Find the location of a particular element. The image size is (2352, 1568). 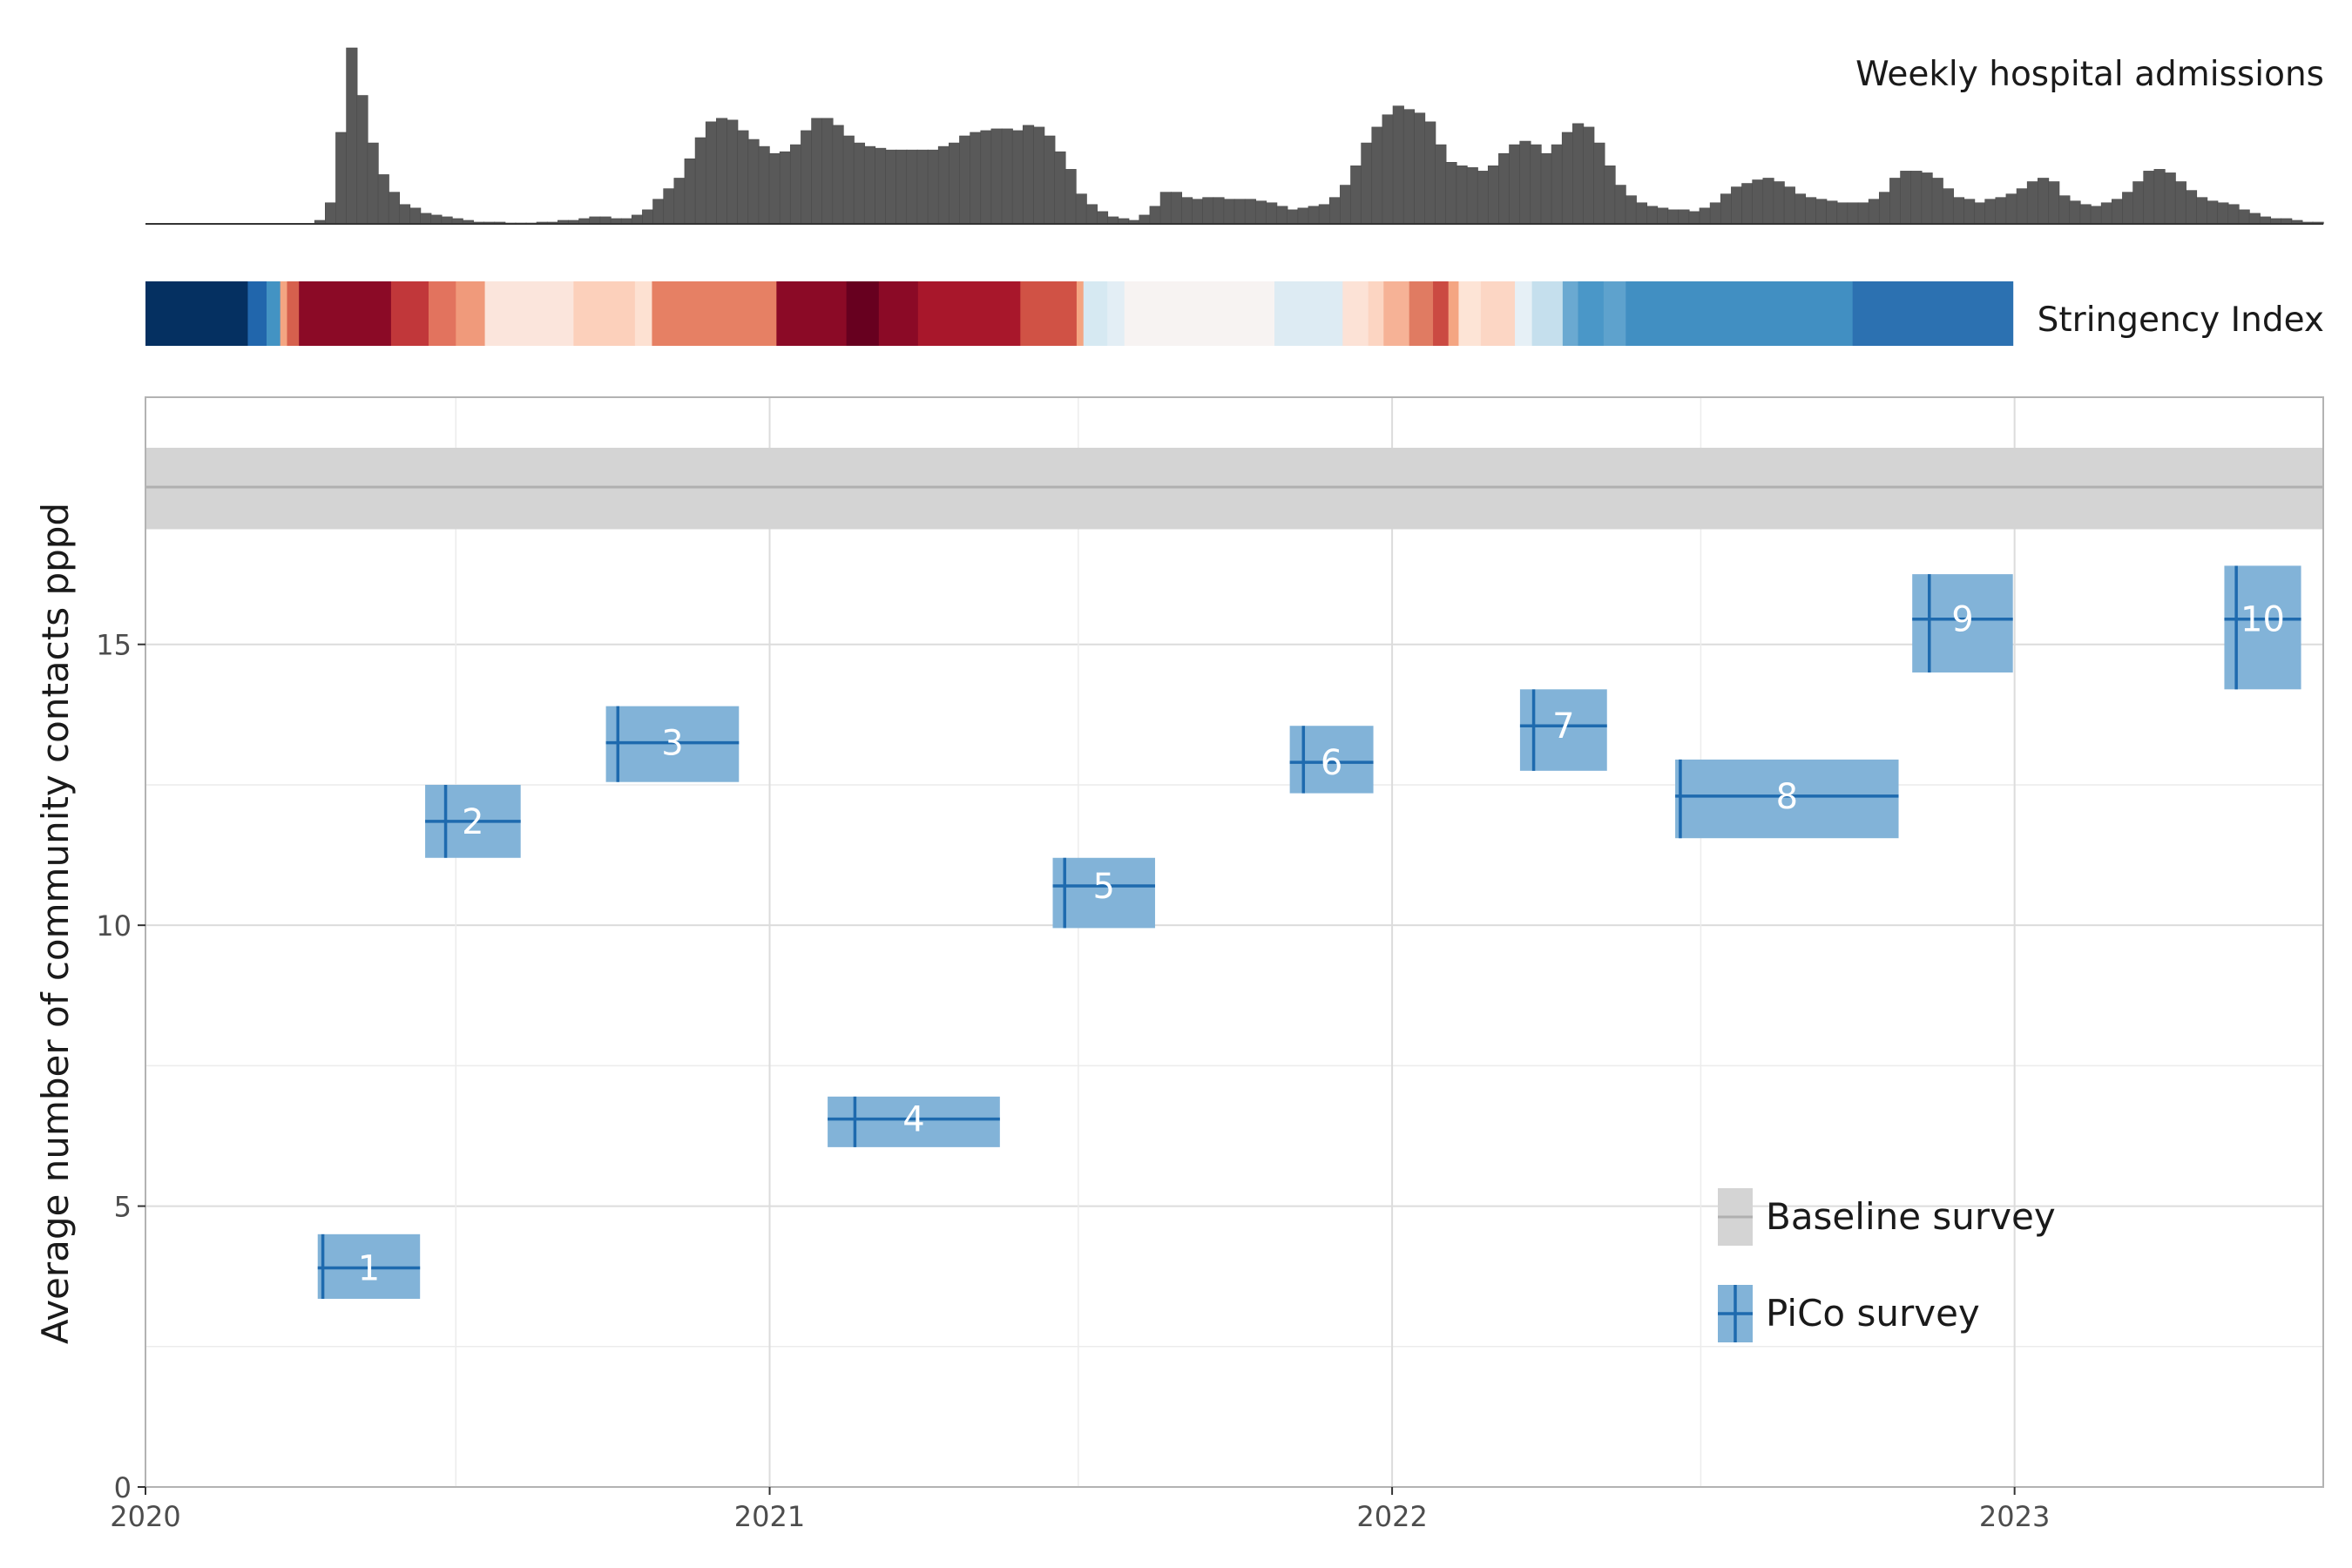

survey-1: 1 is located at coordinates (369, 1266).